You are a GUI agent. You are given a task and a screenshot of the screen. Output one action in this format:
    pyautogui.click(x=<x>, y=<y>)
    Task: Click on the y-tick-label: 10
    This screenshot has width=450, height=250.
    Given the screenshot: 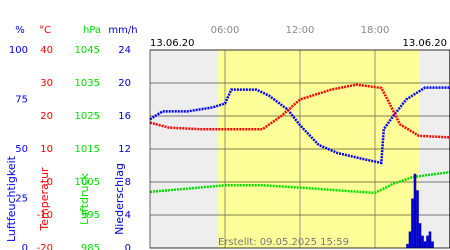 What is the action you would take?
    pyautogui.click(x=46, y=149)
    